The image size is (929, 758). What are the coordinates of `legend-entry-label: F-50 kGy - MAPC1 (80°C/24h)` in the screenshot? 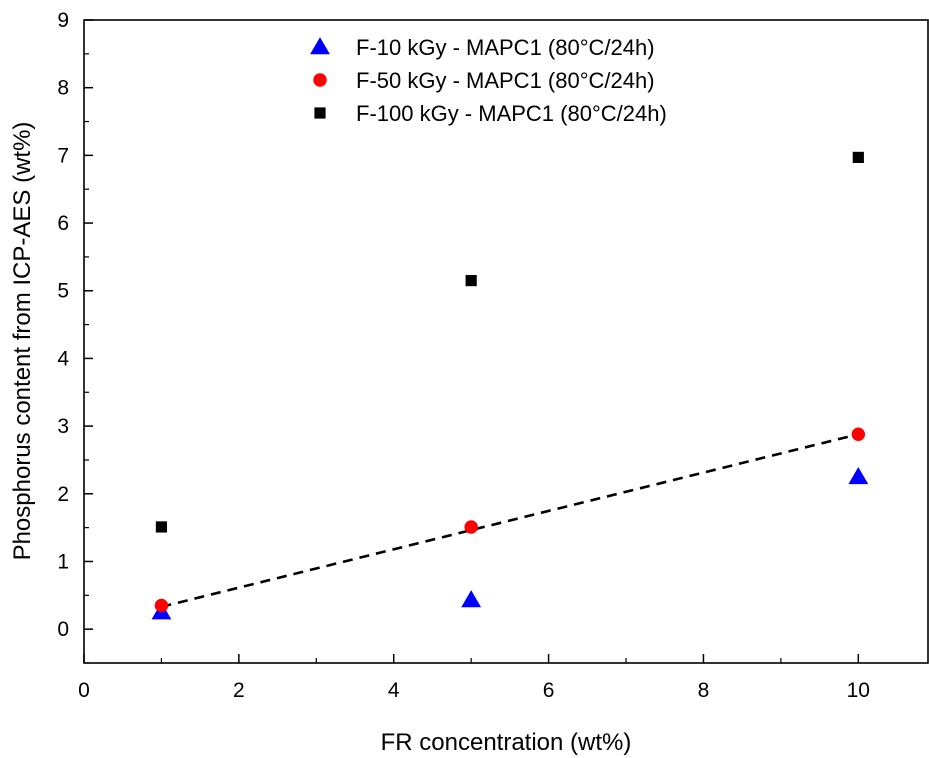 It's located at (505, 80).